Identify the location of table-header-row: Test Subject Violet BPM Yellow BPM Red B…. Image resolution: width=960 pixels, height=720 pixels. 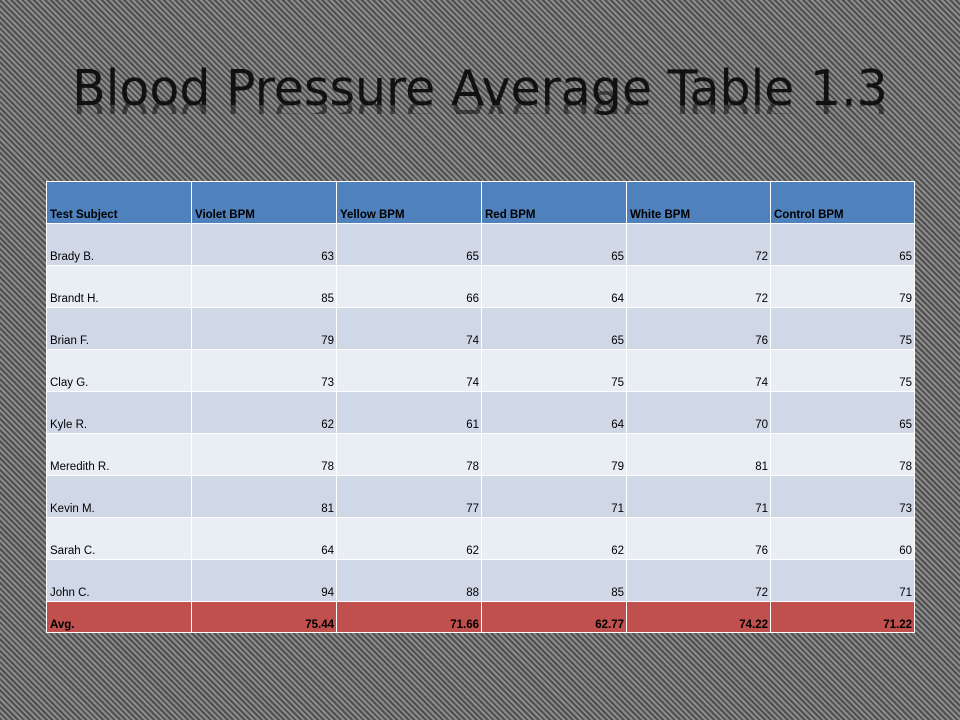
(480, 202).